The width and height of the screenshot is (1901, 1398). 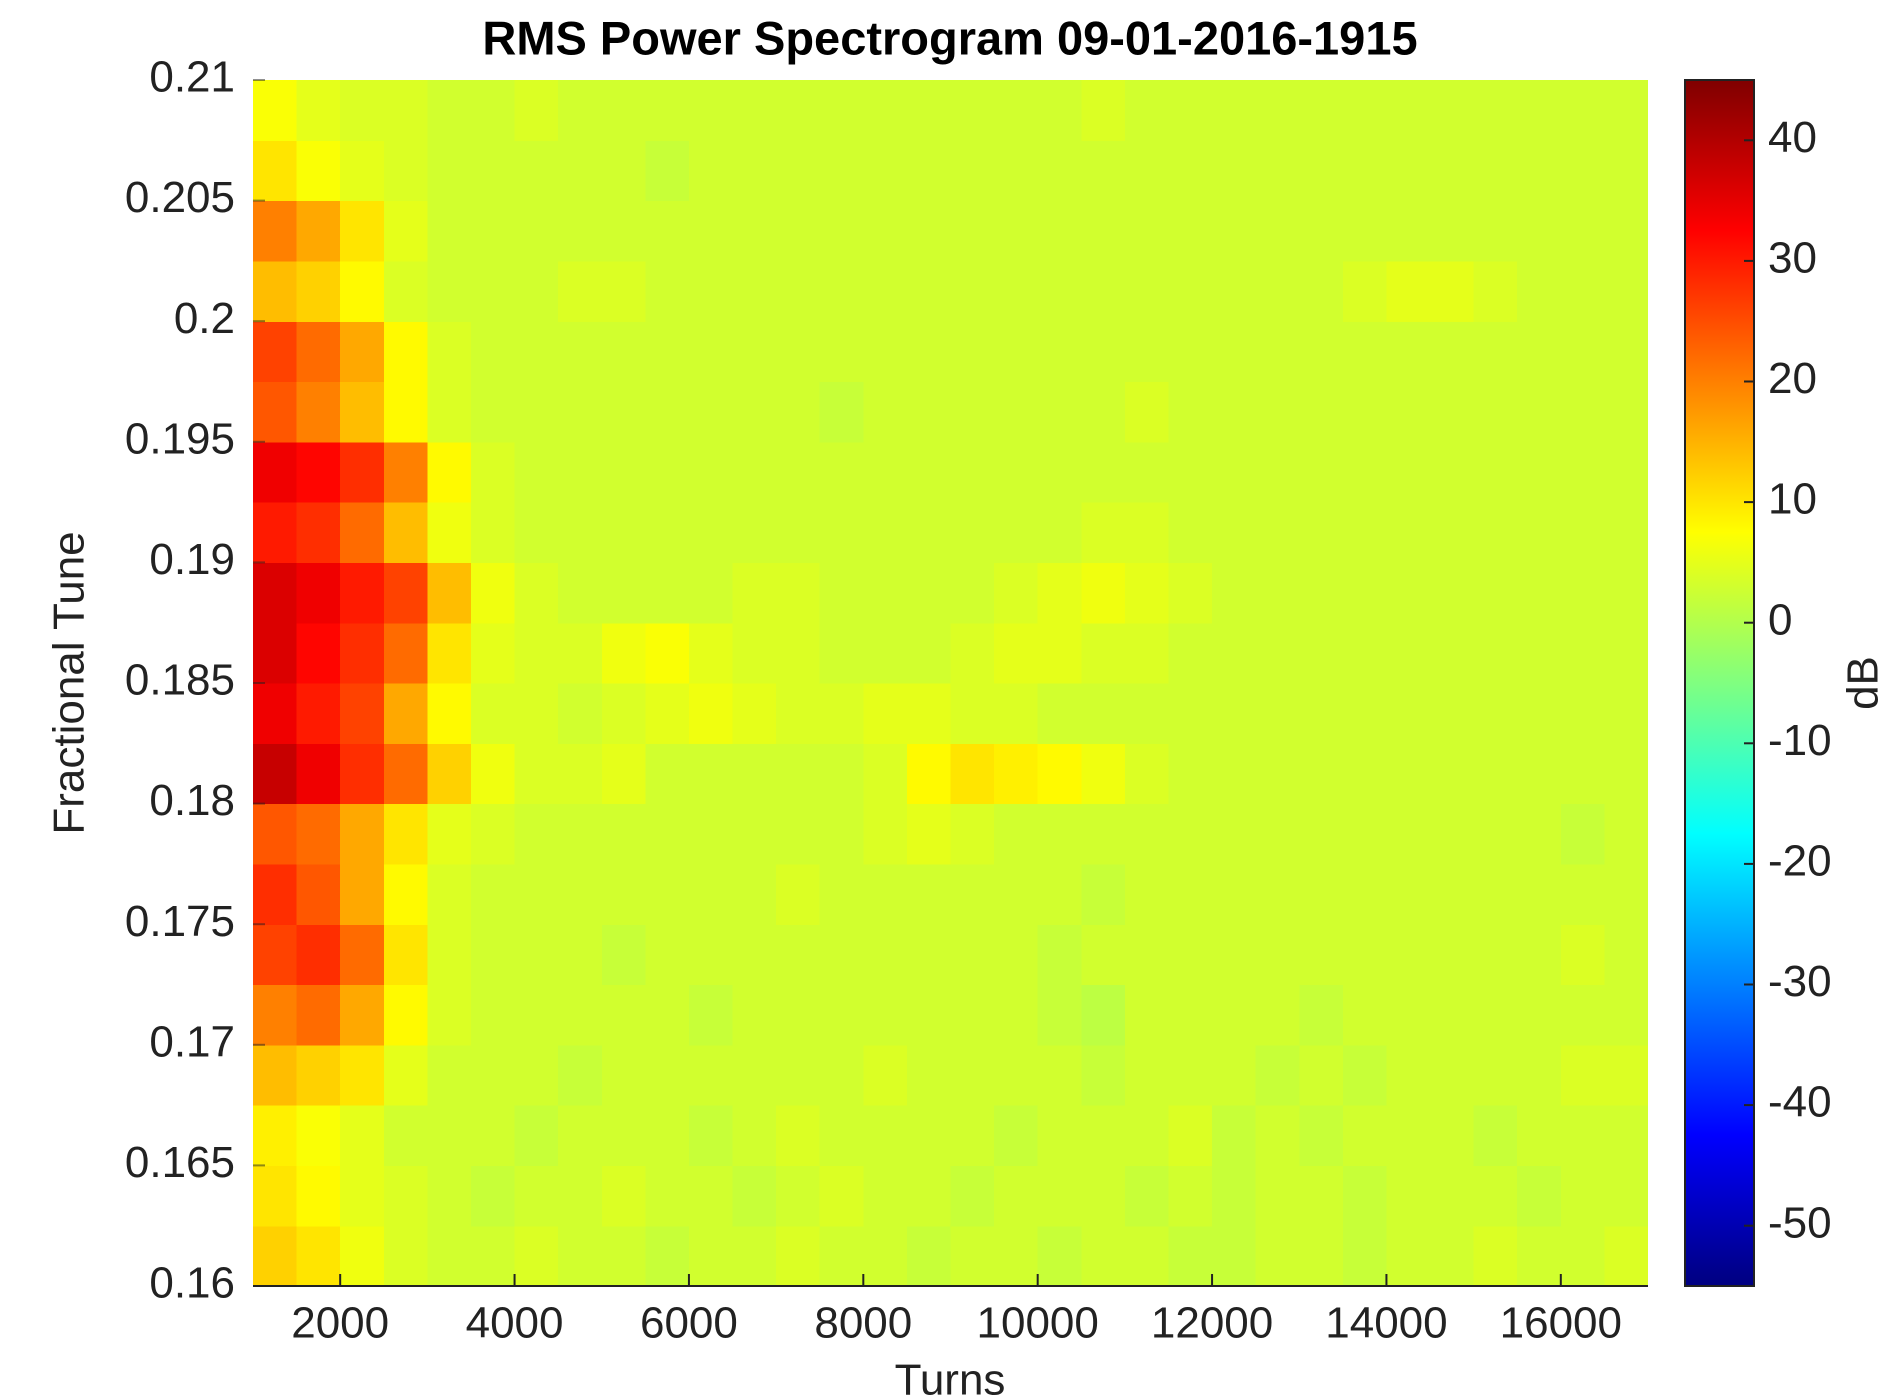 I want to click on y-tick-label: 0.175, so click(x=180, y=921).